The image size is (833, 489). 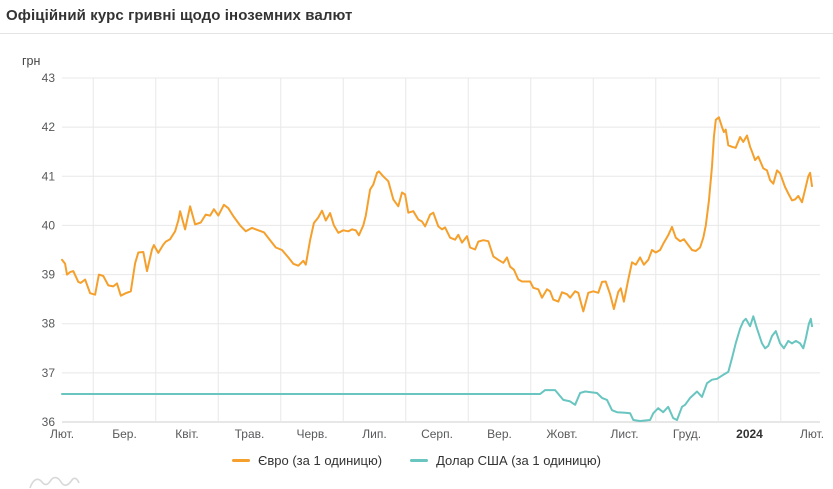 What do you see at coordinates (250, 434) in the screenshot?
I see `svg-text: Трав.` at bounding box center [250, 434].